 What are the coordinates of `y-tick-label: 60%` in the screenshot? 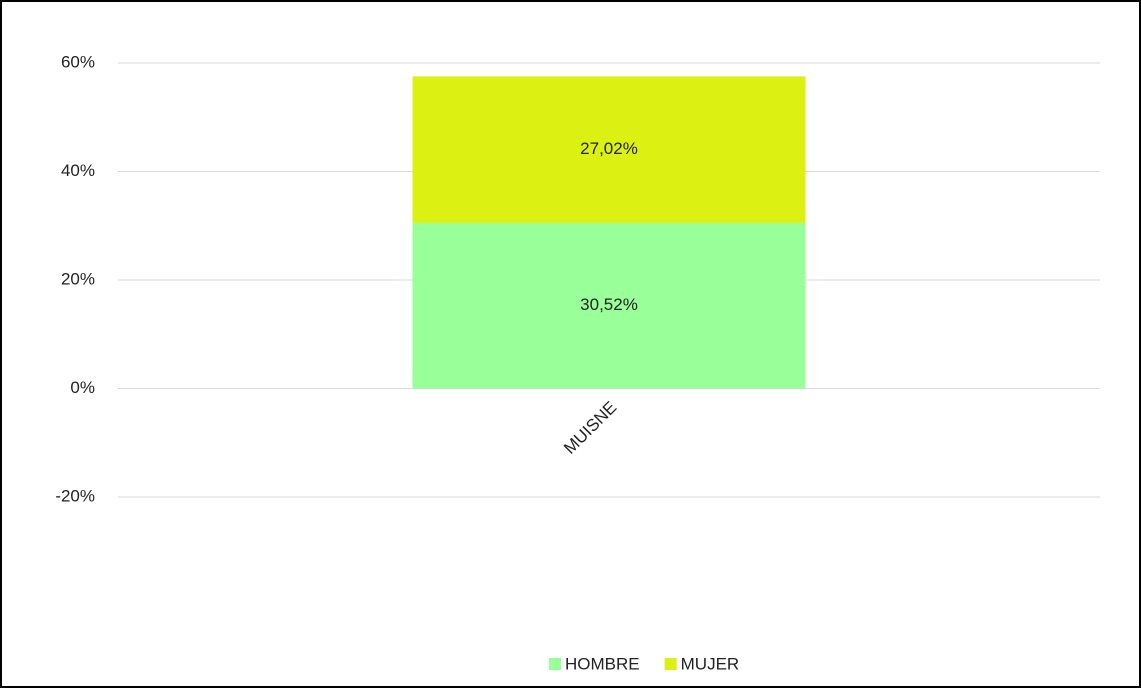 It's located at (78, 61).